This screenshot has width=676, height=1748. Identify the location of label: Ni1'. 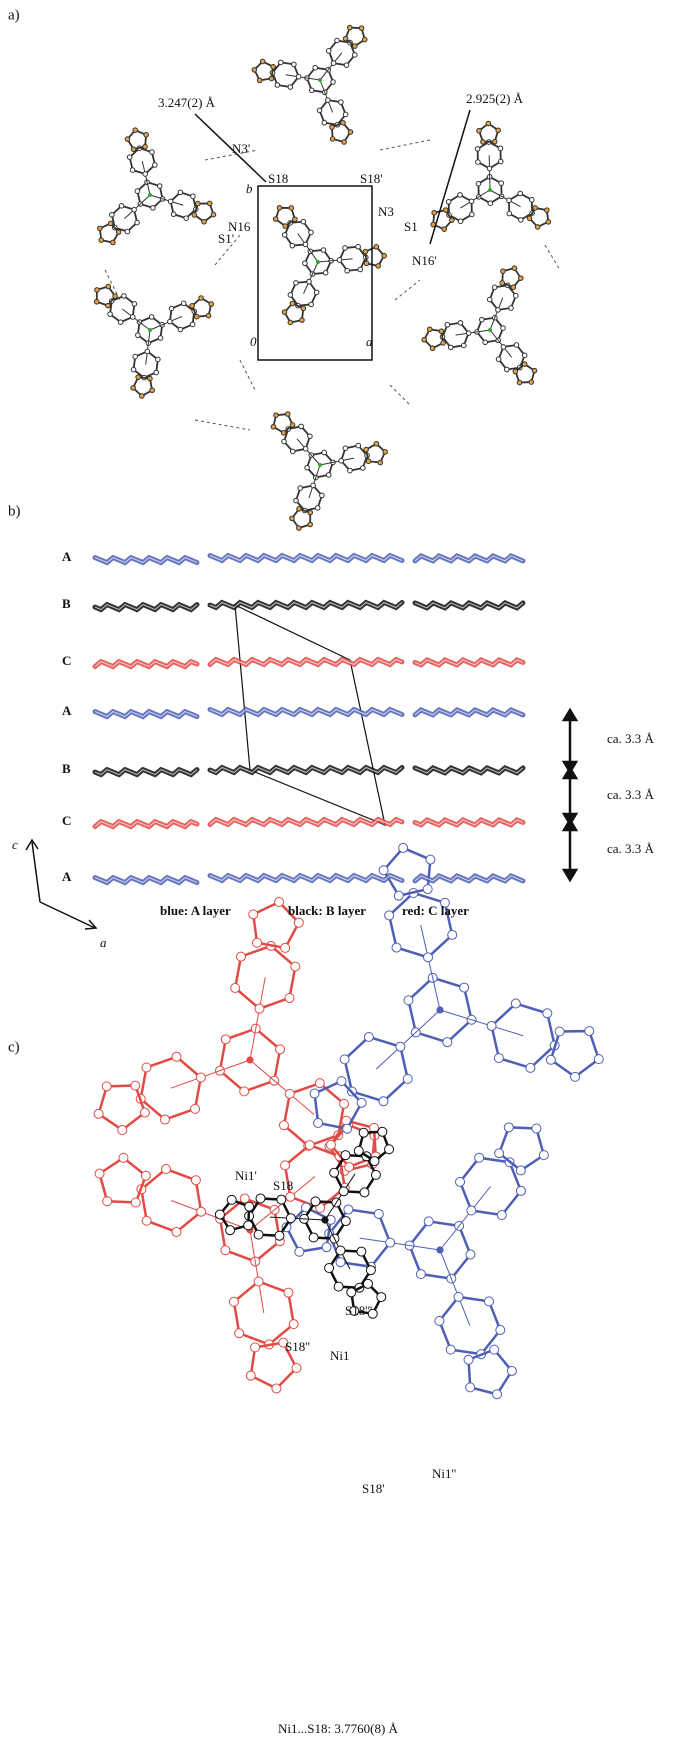
(246, 1175).